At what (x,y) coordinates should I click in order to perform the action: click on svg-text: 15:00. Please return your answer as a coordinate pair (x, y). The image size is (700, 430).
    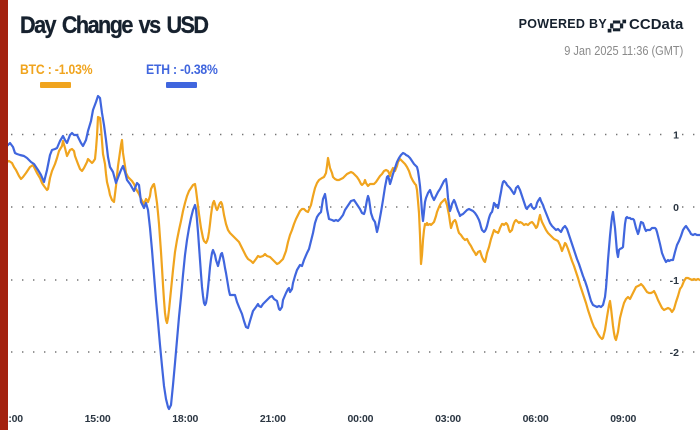
    Looking at the image, I should click on (98, 419).